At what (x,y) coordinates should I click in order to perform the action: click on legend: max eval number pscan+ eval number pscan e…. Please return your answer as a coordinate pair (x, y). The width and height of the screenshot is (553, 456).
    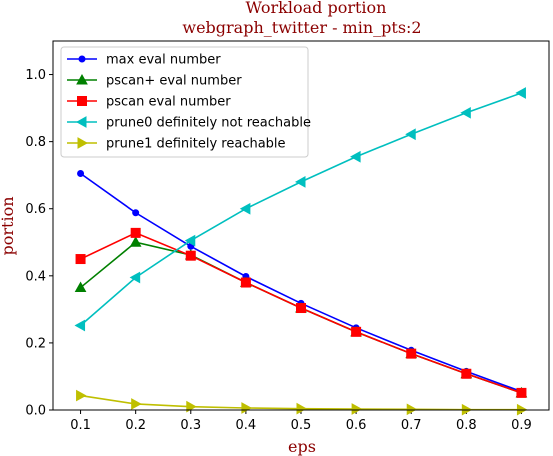
    Looking at the image, I should click on (185, 102).